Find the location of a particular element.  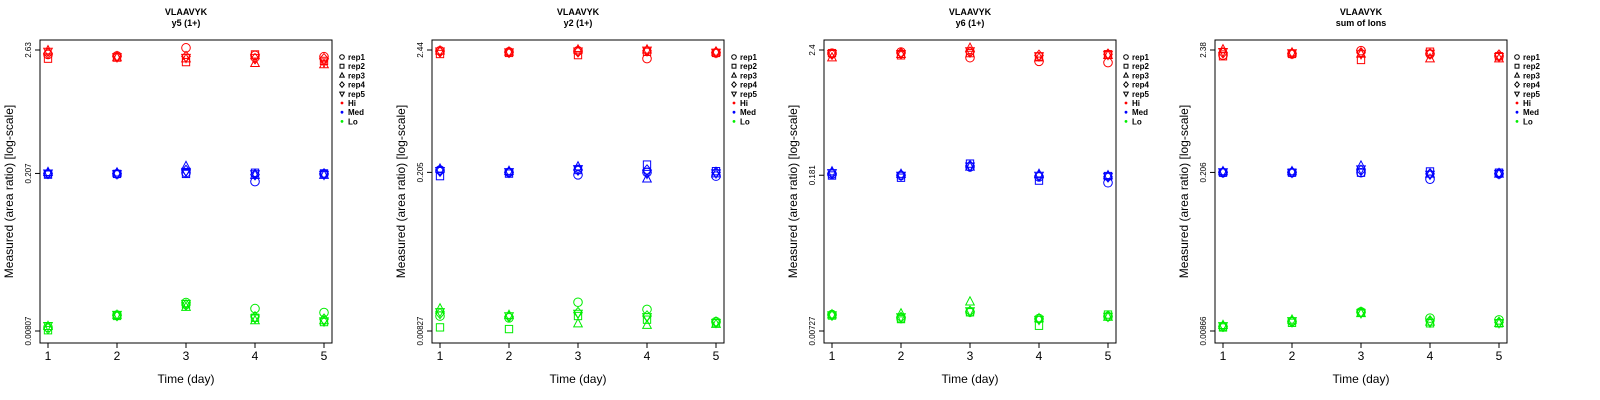

y-tick-label: 0.205 is located at coordinates (420, 172).